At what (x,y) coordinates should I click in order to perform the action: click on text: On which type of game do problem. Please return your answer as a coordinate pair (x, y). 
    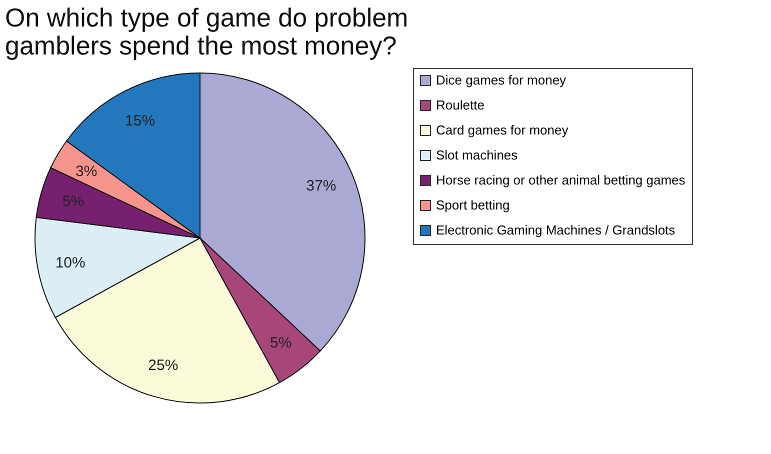
    Looking at the image, I should click on (206, 17).